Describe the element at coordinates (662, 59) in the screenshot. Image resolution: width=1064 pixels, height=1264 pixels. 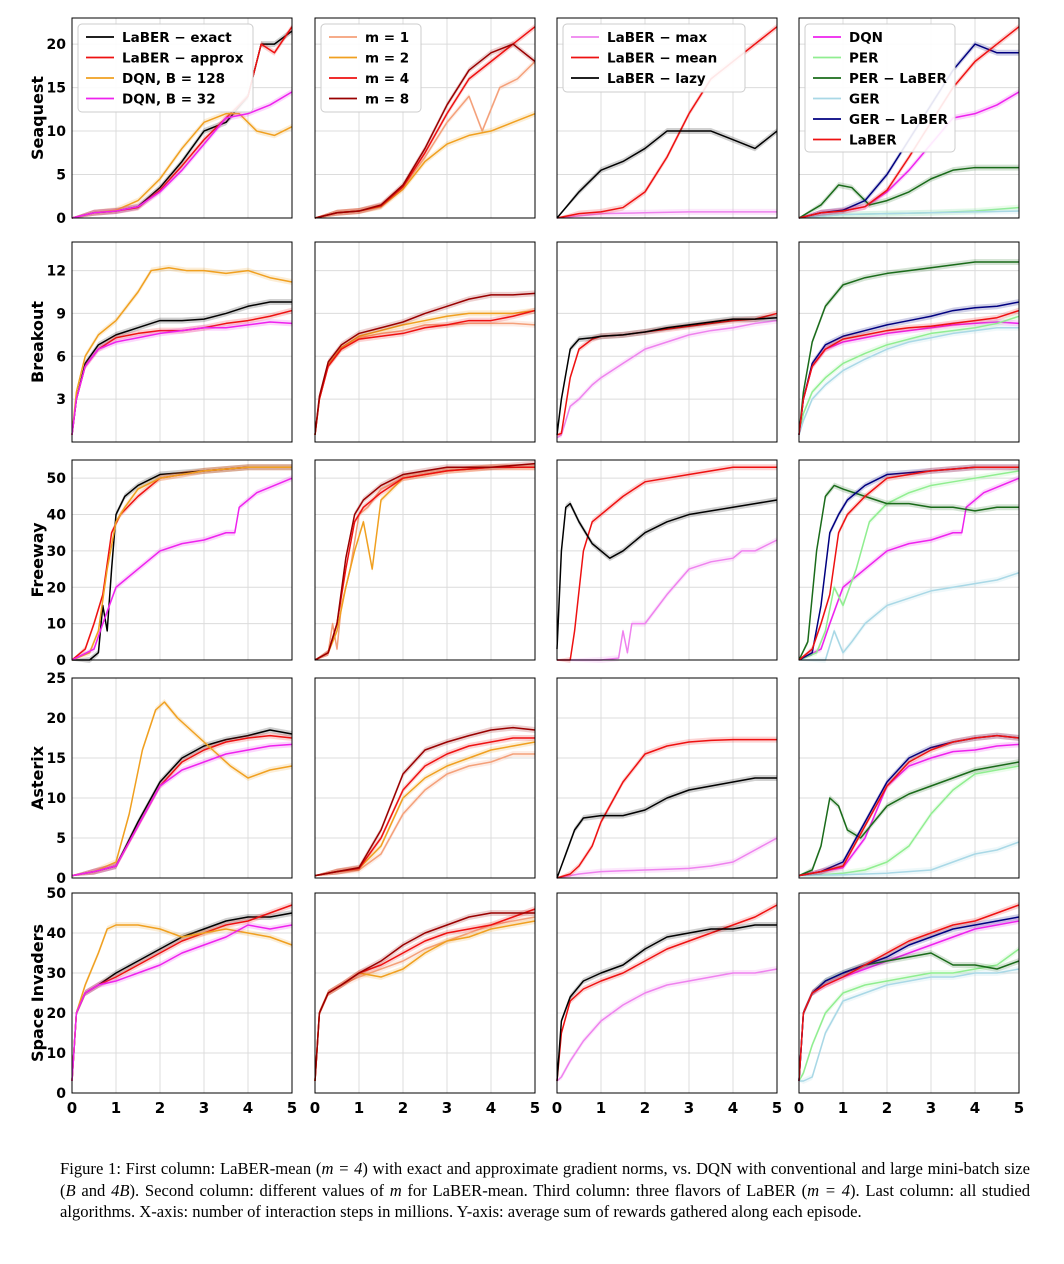
I see `legend-label: LaBER − mean` at that location.